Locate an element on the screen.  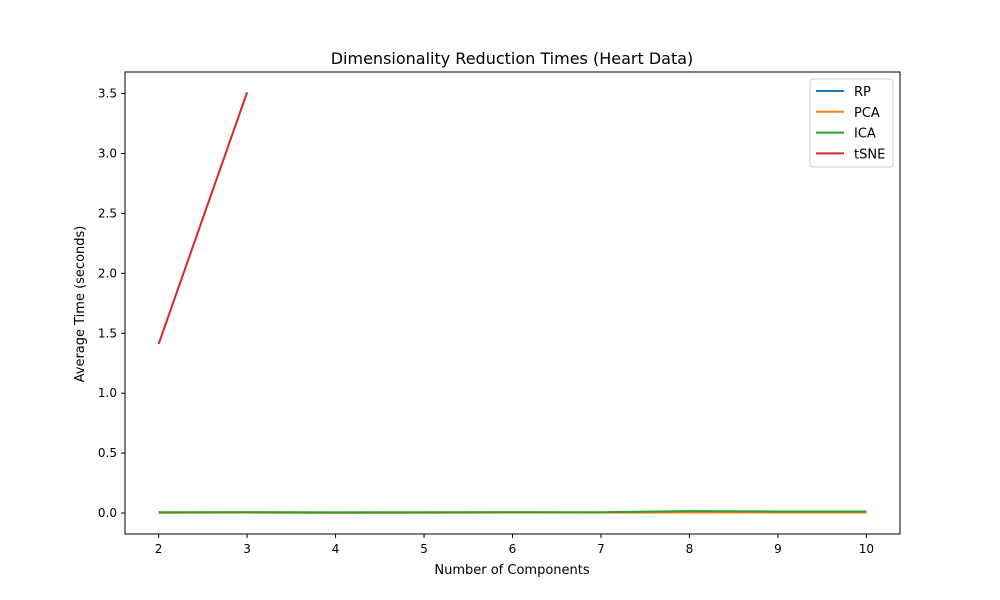
y-axis-label: Average Time (seconds) is located at coordinates (80, 304).